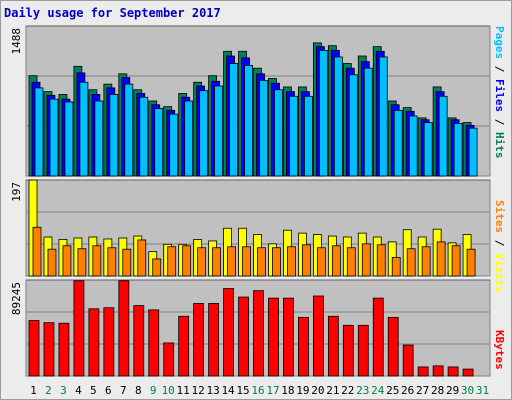 The image size is (512, 400). What do you see at coordinates (242, 390) in the screenshot?
I see `day-label-15: 15` at bounding box center [242, 390].